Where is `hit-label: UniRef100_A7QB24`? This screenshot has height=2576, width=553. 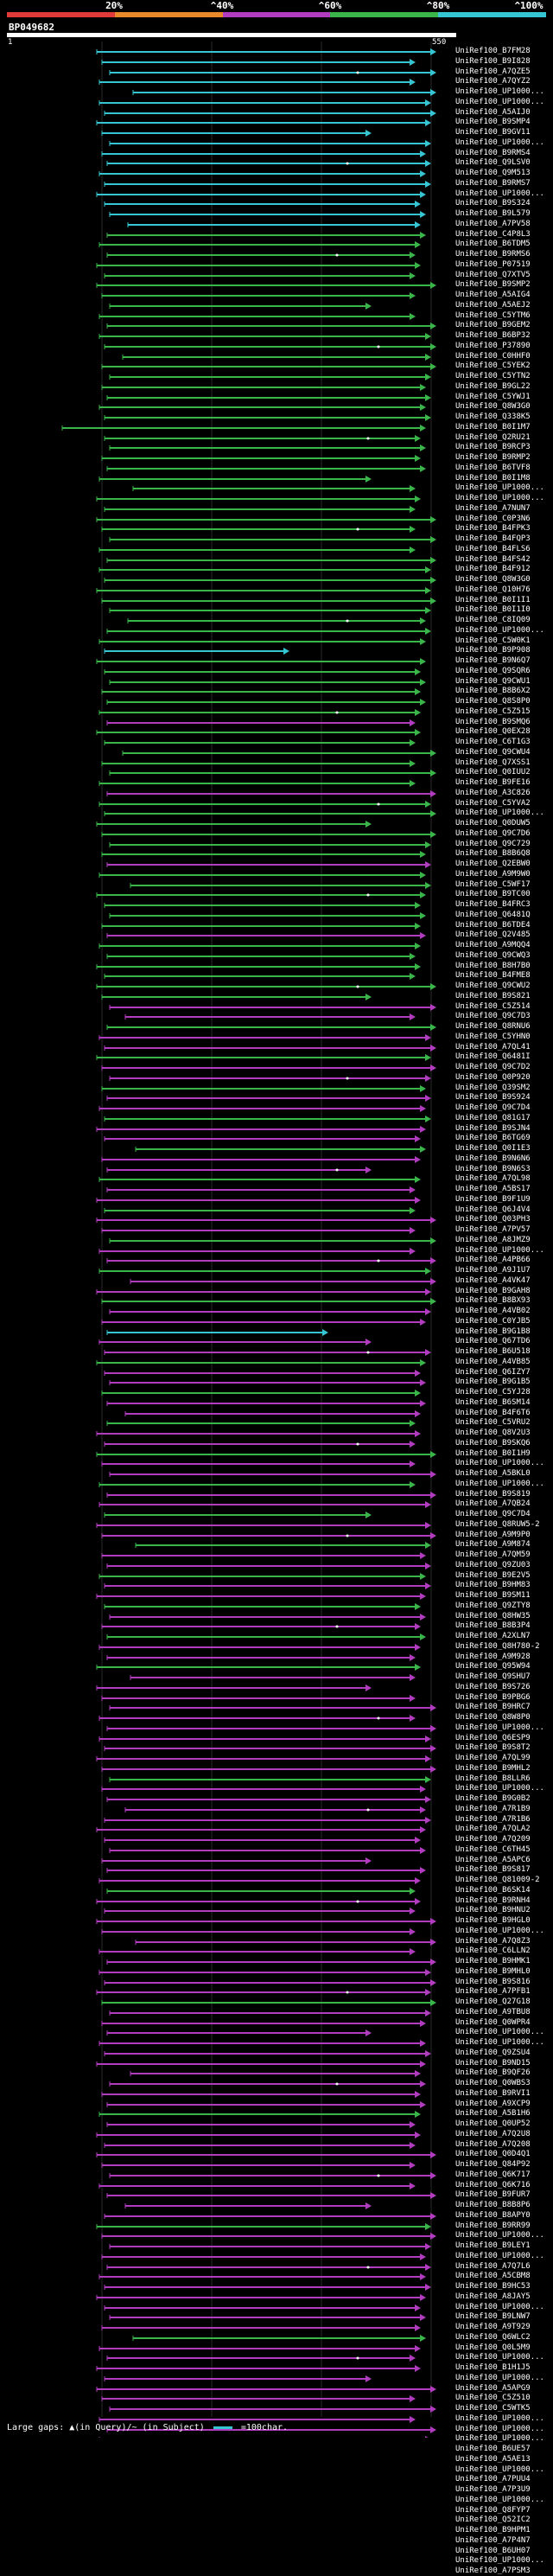
hit-label: UniRef100_A7QB24 is located at coordinates (493, 1504).